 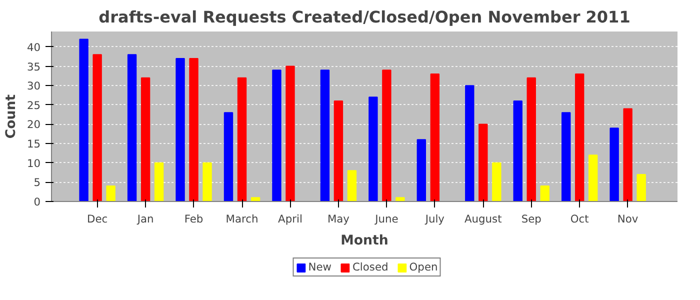 I want to click on x-axis-title: Month, so click(x=364, y=241).